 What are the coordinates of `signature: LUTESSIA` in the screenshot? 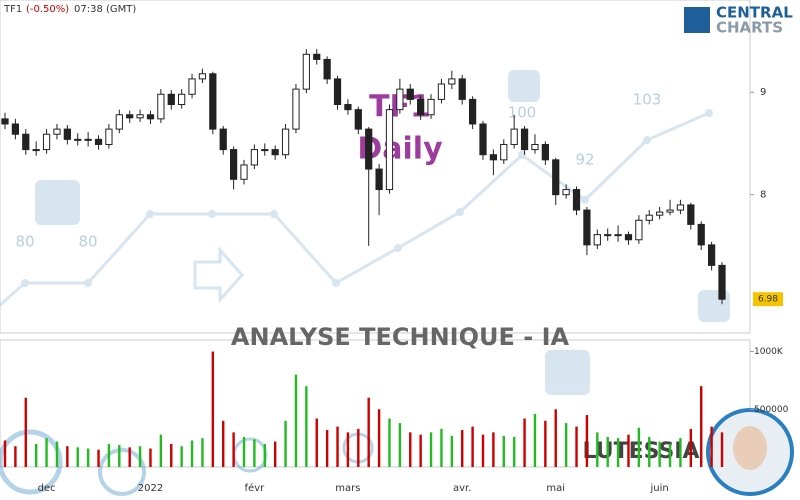 It's located at (640, 451).